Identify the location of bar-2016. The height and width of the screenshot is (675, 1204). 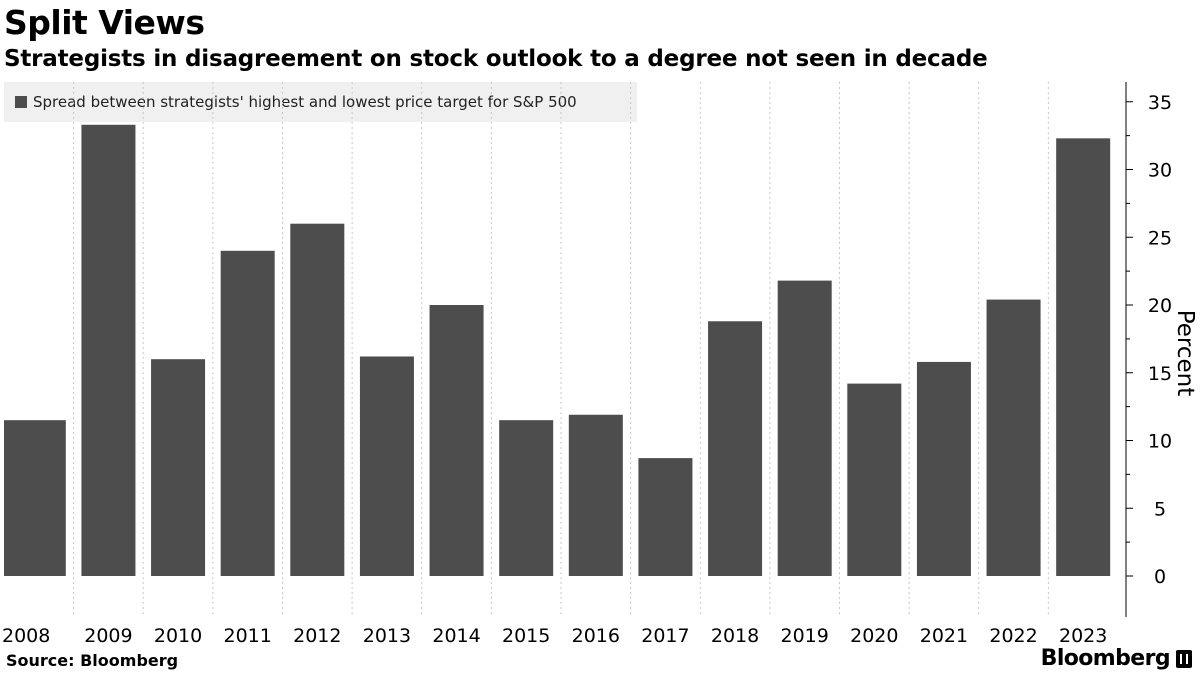
(595, 495).